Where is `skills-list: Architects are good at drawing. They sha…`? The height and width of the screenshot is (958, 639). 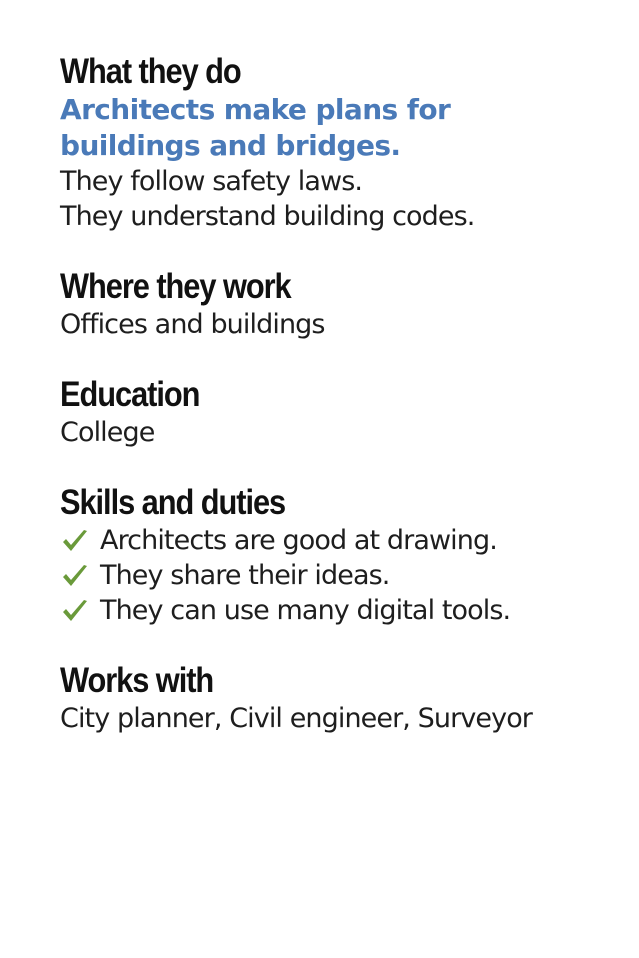
skills-list: Architects are good at drawing. They sha… is located at coordinates (345, 575).